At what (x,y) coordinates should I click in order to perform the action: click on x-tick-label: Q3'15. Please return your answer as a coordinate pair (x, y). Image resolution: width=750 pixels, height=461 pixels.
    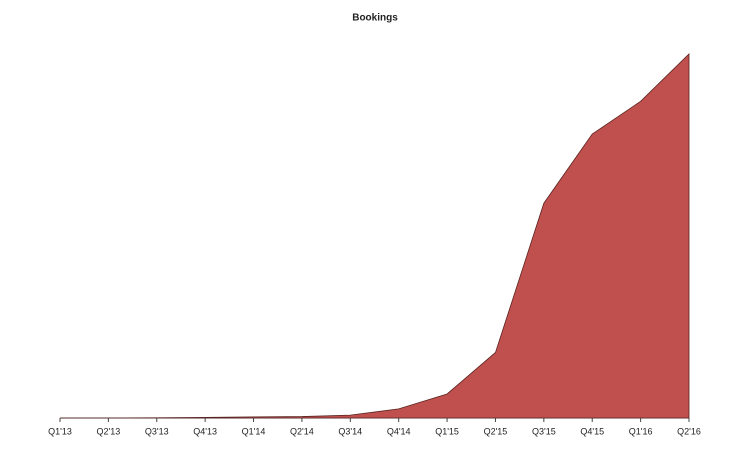
    Looking at the image, I should click on (544, 431).